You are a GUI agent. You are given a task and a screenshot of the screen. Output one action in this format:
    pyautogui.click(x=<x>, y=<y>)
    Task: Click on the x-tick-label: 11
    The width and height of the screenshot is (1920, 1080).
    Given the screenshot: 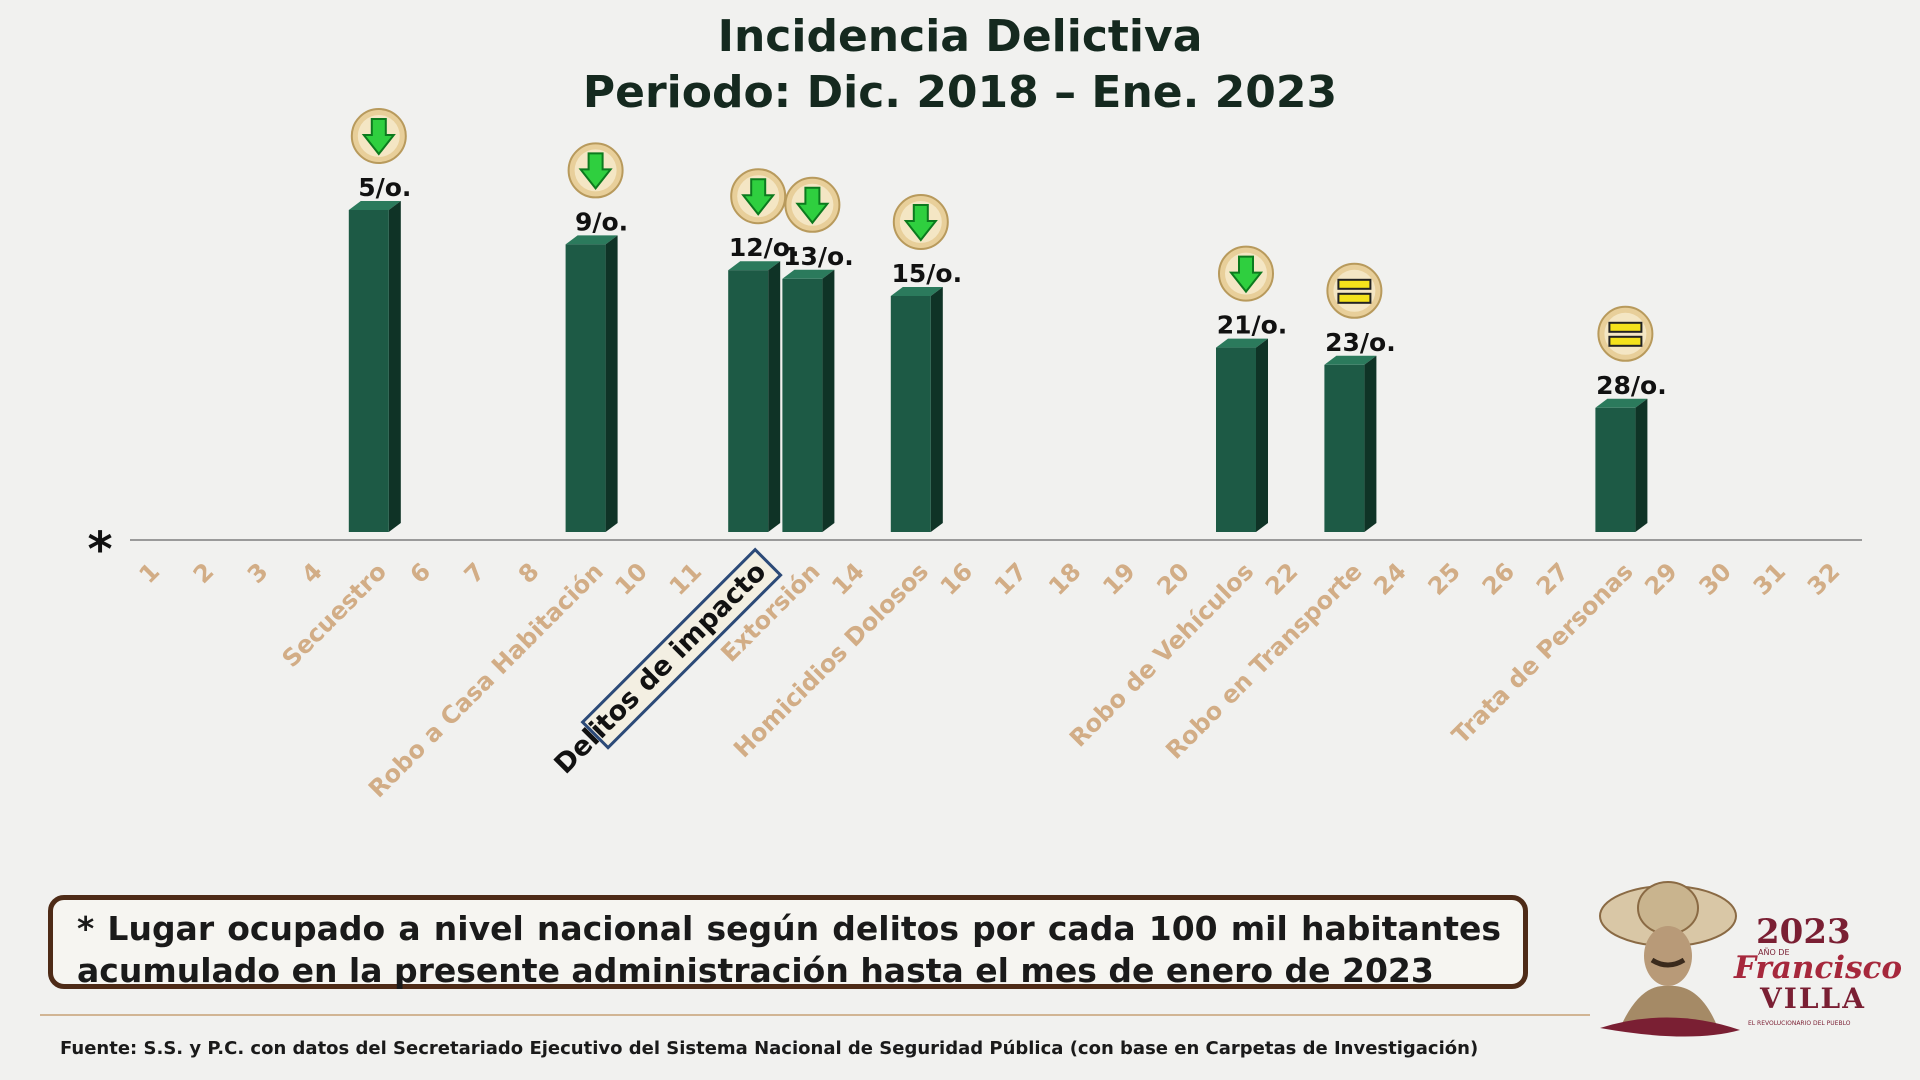 What is the action you would take?
    pyautogui.click(x=685, y=578)
    